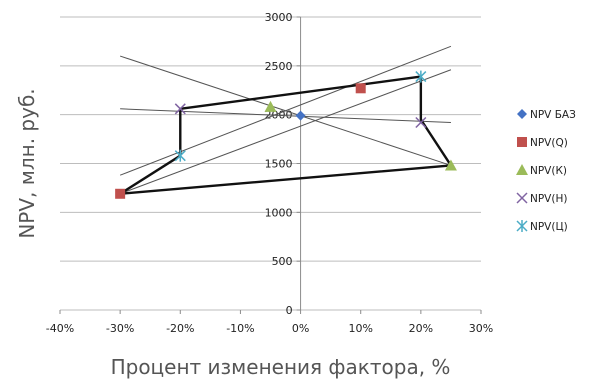 The height and width of the screenshot is (383, 596). I want to click on y-tick-label: 1000, so click(279, 212).